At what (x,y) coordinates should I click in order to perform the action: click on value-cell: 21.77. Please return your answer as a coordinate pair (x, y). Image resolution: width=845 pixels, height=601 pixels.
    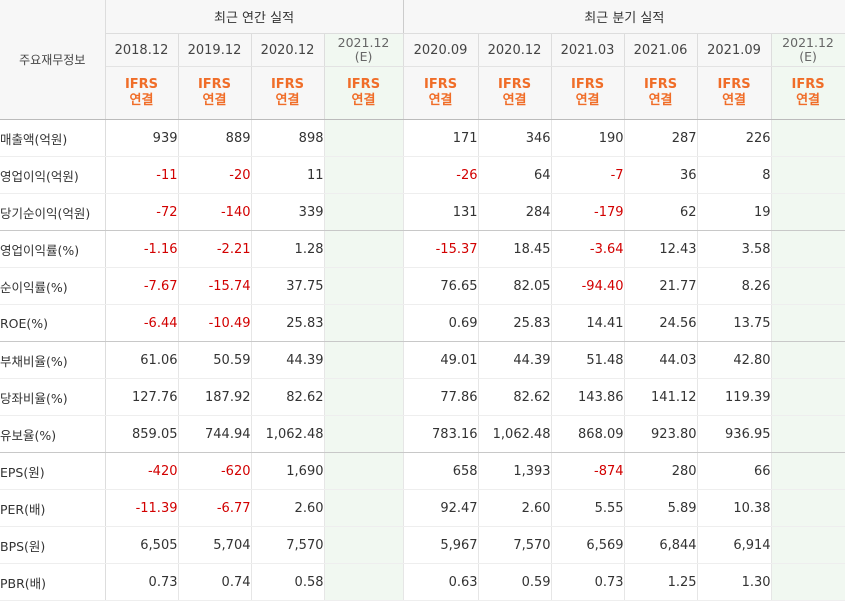
    Looking at the image, I should click on (661, 286).